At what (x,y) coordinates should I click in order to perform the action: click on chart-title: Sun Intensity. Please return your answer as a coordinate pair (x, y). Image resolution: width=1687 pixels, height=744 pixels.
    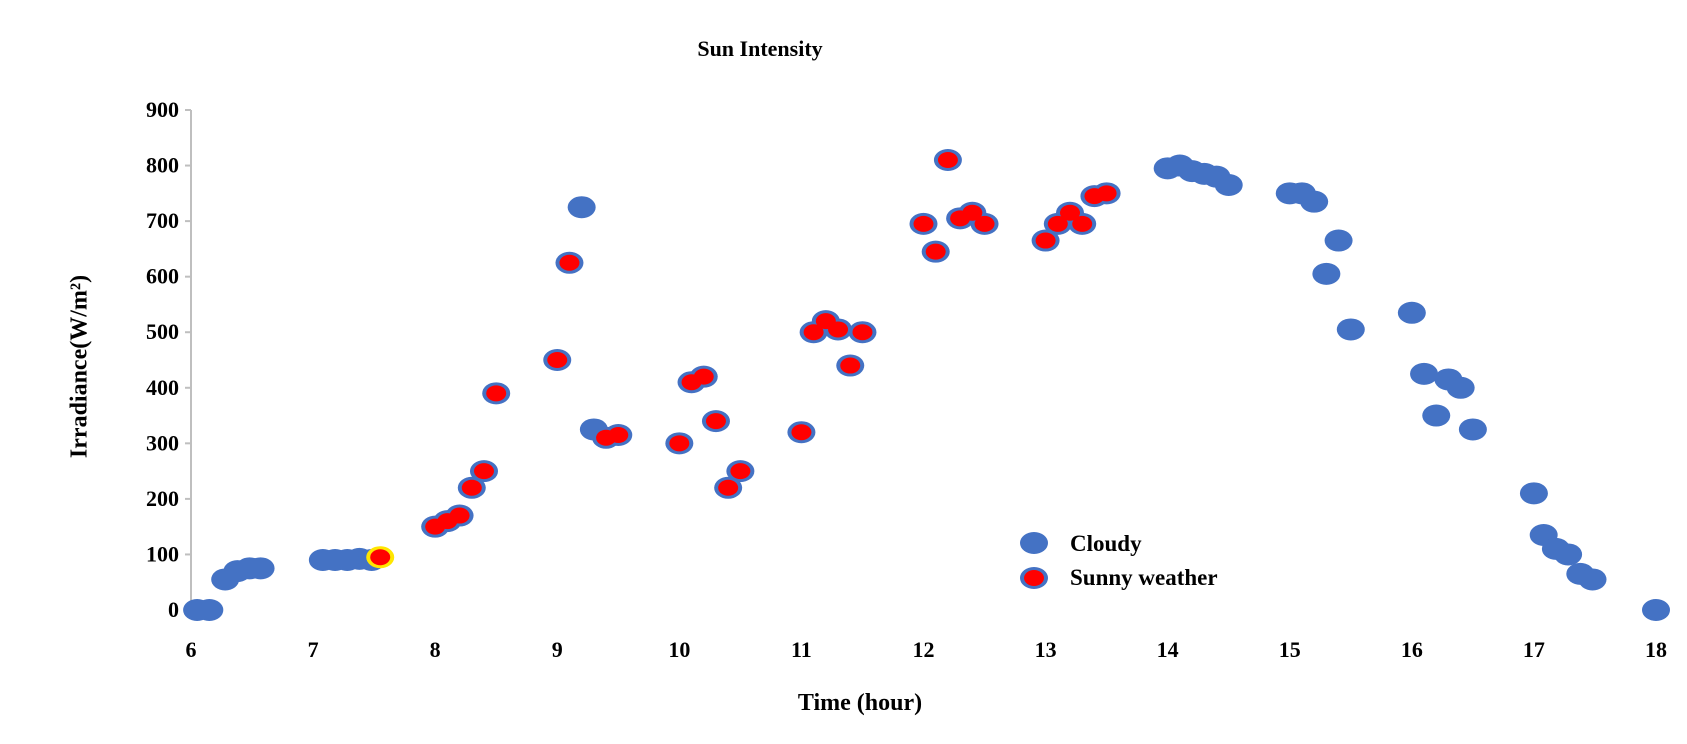
    Looking at the image, I should click on (760, 48).